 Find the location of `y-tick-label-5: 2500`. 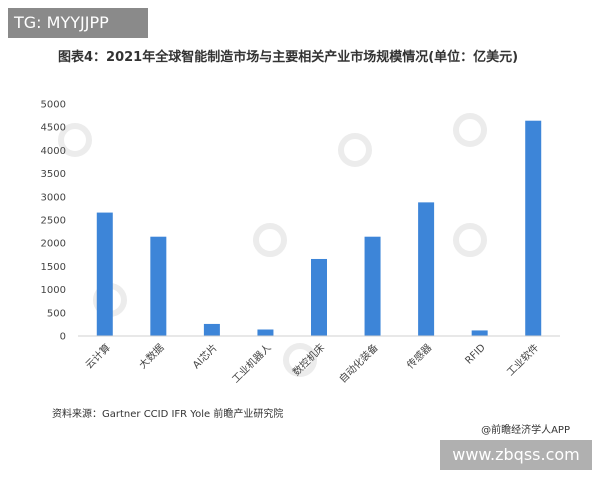

y-tick-label-5: 2500 is located at coordinates (53, 221).